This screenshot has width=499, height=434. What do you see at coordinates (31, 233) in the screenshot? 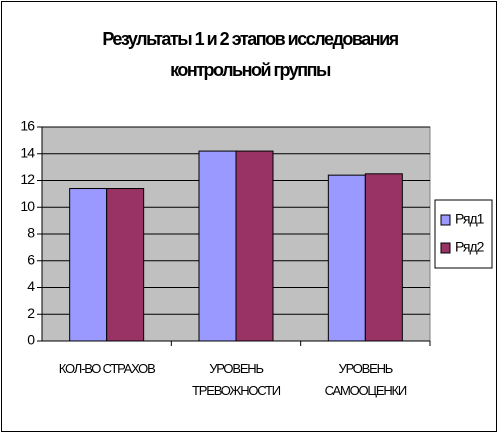
I see `y-tick-label: 8` at bounding box center [31, 233].